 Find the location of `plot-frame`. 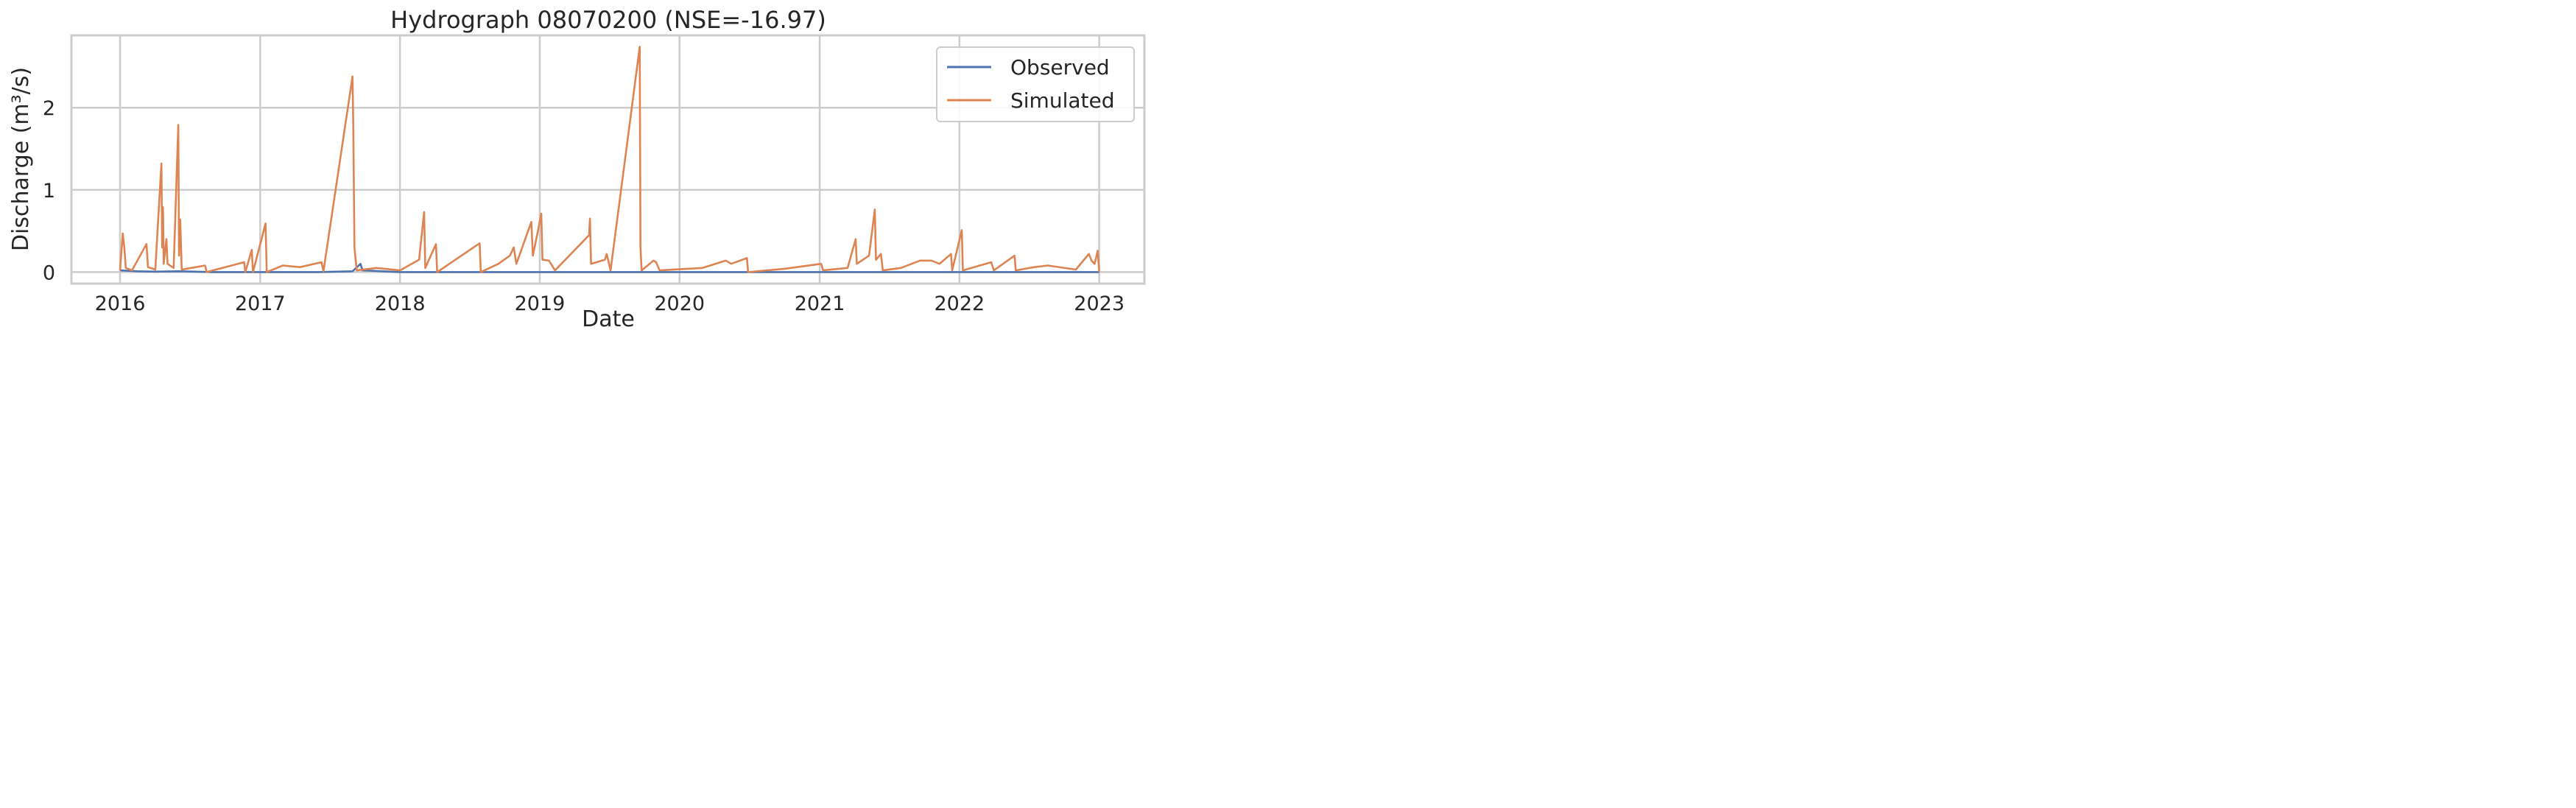

plot-frame is located at coordinates (608, 159).